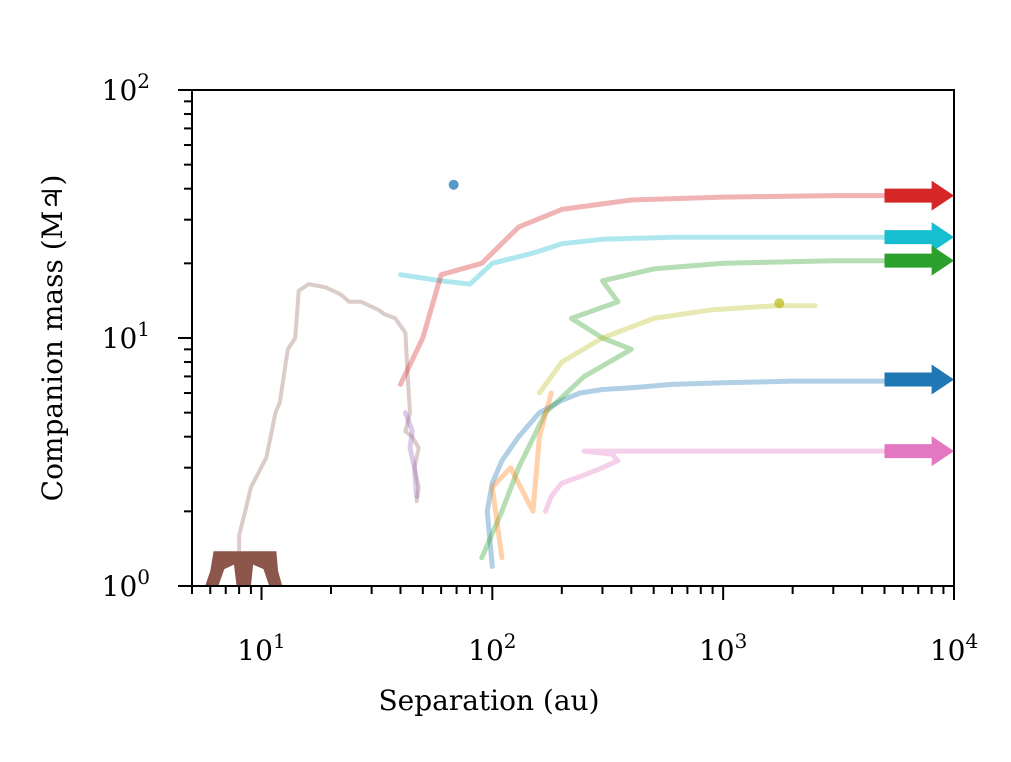 The image size is (1011, 762). What do you see at coordinates (52, 338) in the screenshot?
I see `y-axis-title: Companion mass (M♃)` at bounding box center [52, 338].